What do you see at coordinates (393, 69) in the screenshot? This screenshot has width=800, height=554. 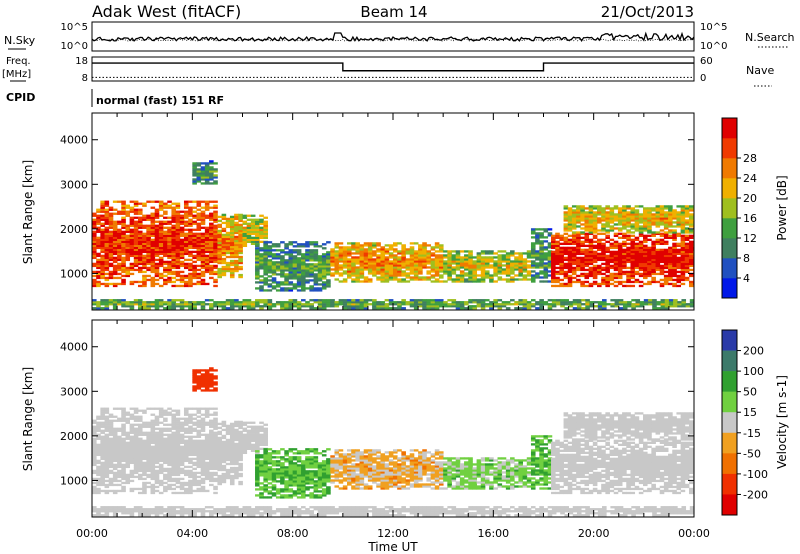 I see `freq-frame` at bounding box center [393, 69].